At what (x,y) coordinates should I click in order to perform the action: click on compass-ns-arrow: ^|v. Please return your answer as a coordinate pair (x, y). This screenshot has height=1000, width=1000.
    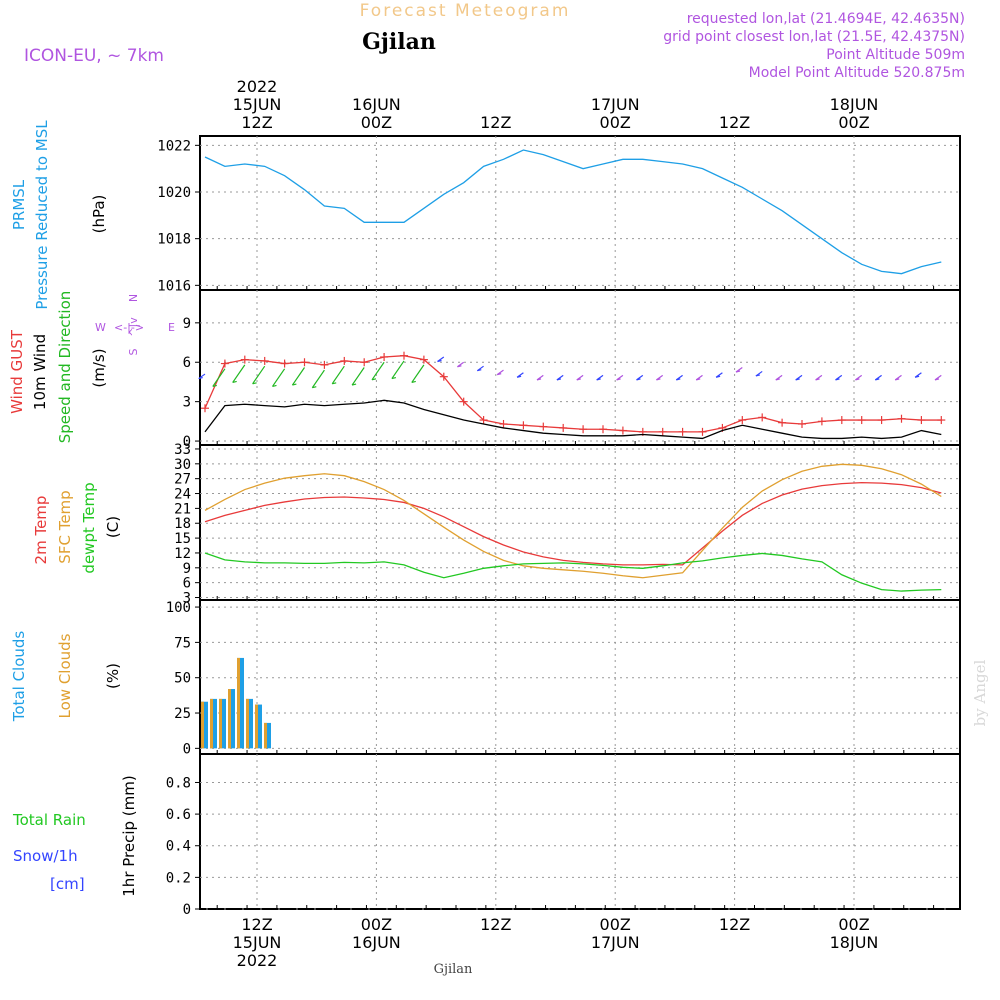
    Looking at the image, I should click on (133, 327).